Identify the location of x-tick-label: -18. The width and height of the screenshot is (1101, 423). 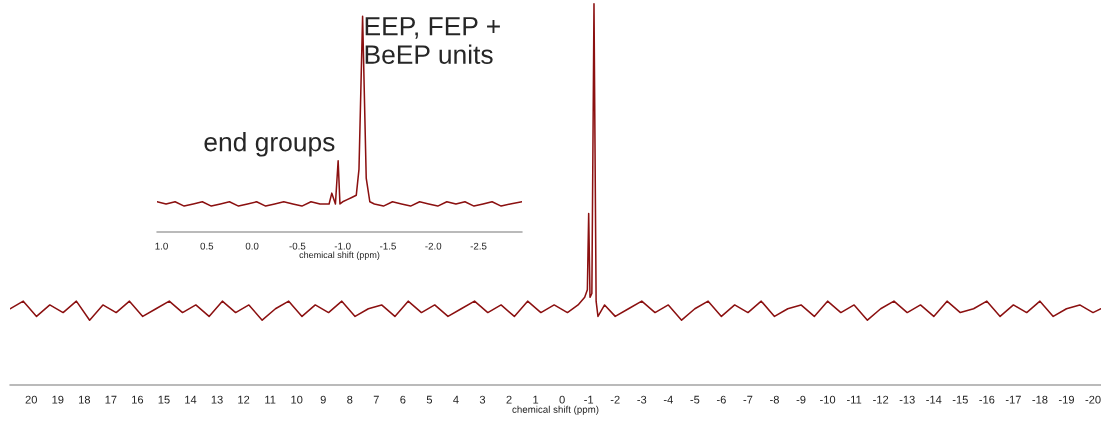
(1040, 399).